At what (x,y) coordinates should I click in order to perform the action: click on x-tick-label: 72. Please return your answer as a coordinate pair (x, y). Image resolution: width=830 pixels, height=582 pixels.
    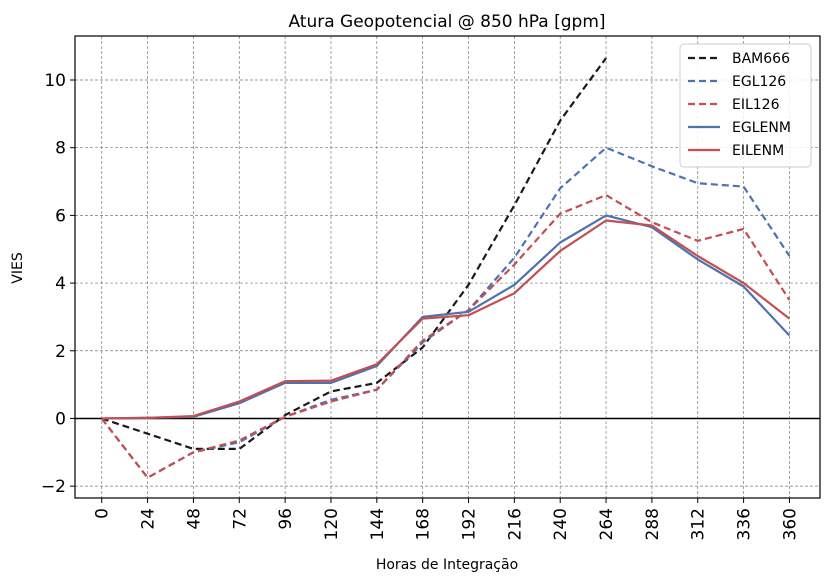
    Looking at the image, I should click on (240, 519).